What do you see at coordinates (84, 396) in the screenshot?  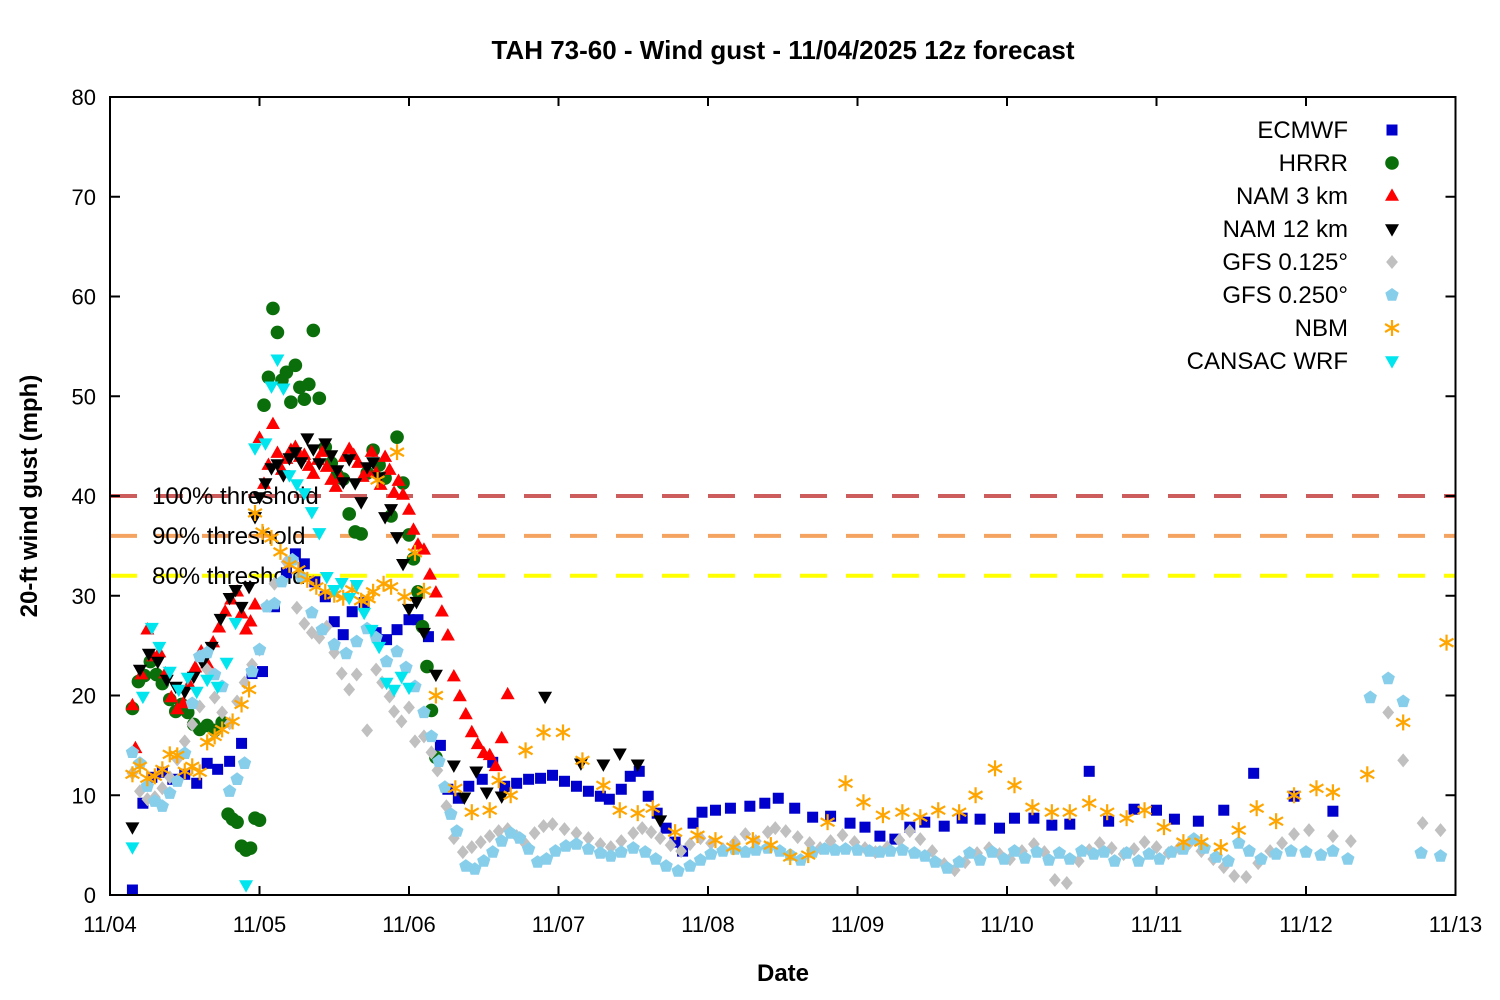 I see `svg-text: 50` at bounding box center [84, 396].